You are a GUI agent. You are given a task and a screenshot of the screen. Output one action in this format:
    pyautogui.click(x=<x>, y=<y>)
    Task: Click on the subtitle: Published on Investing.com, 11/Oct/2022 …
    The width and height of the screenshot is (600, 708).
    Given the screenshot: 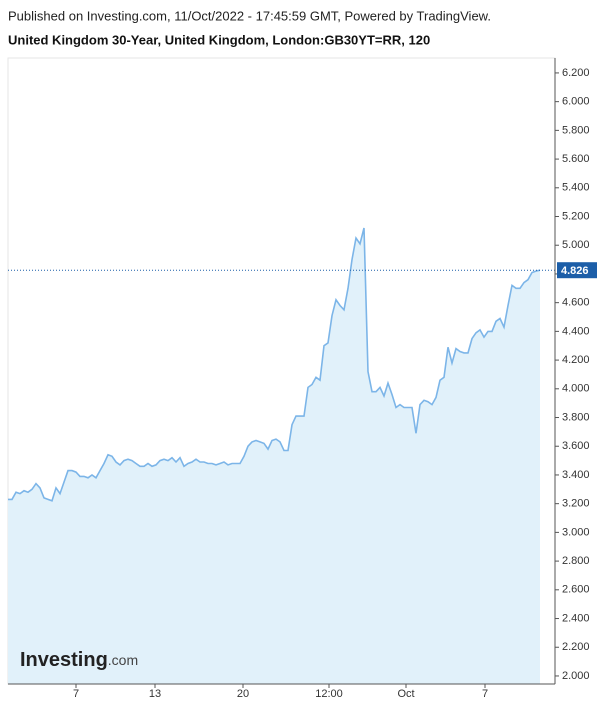 What is the action you would take?
    pyautogui.click(x=249, y=15)
    